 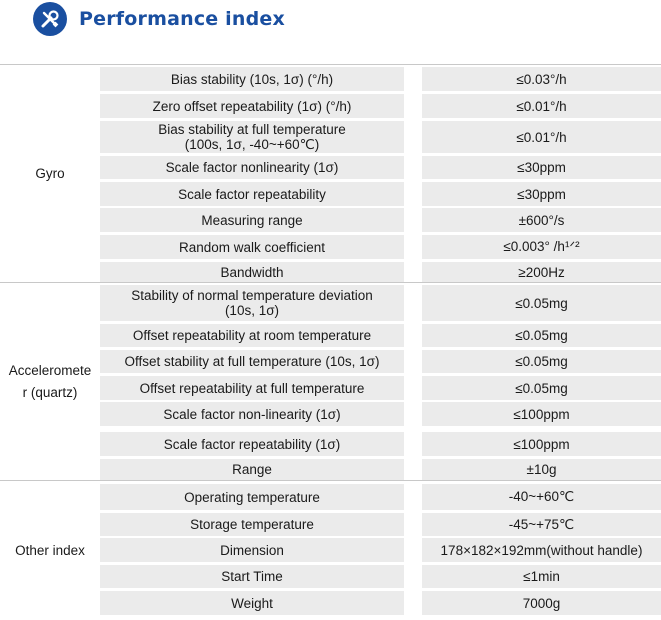 I want to click on group-label-text: Gyro, so click(x=50, y=173).